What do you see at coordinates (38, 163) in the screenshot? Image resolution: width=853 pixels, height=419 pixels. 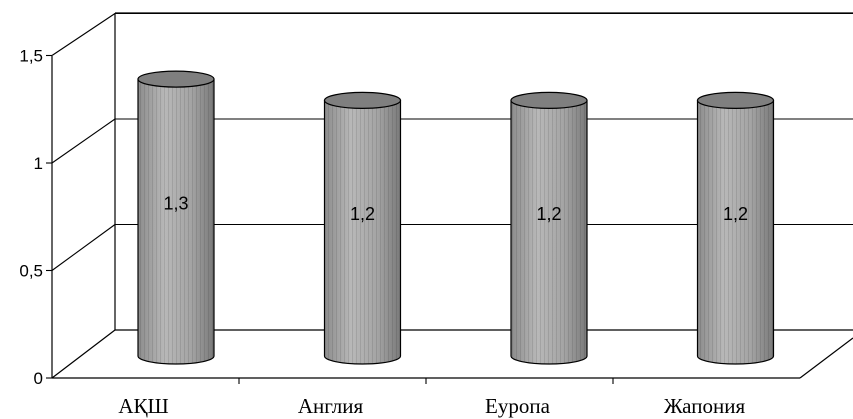 I see `y-tick-label: 1` at bounding box center [38, 163].